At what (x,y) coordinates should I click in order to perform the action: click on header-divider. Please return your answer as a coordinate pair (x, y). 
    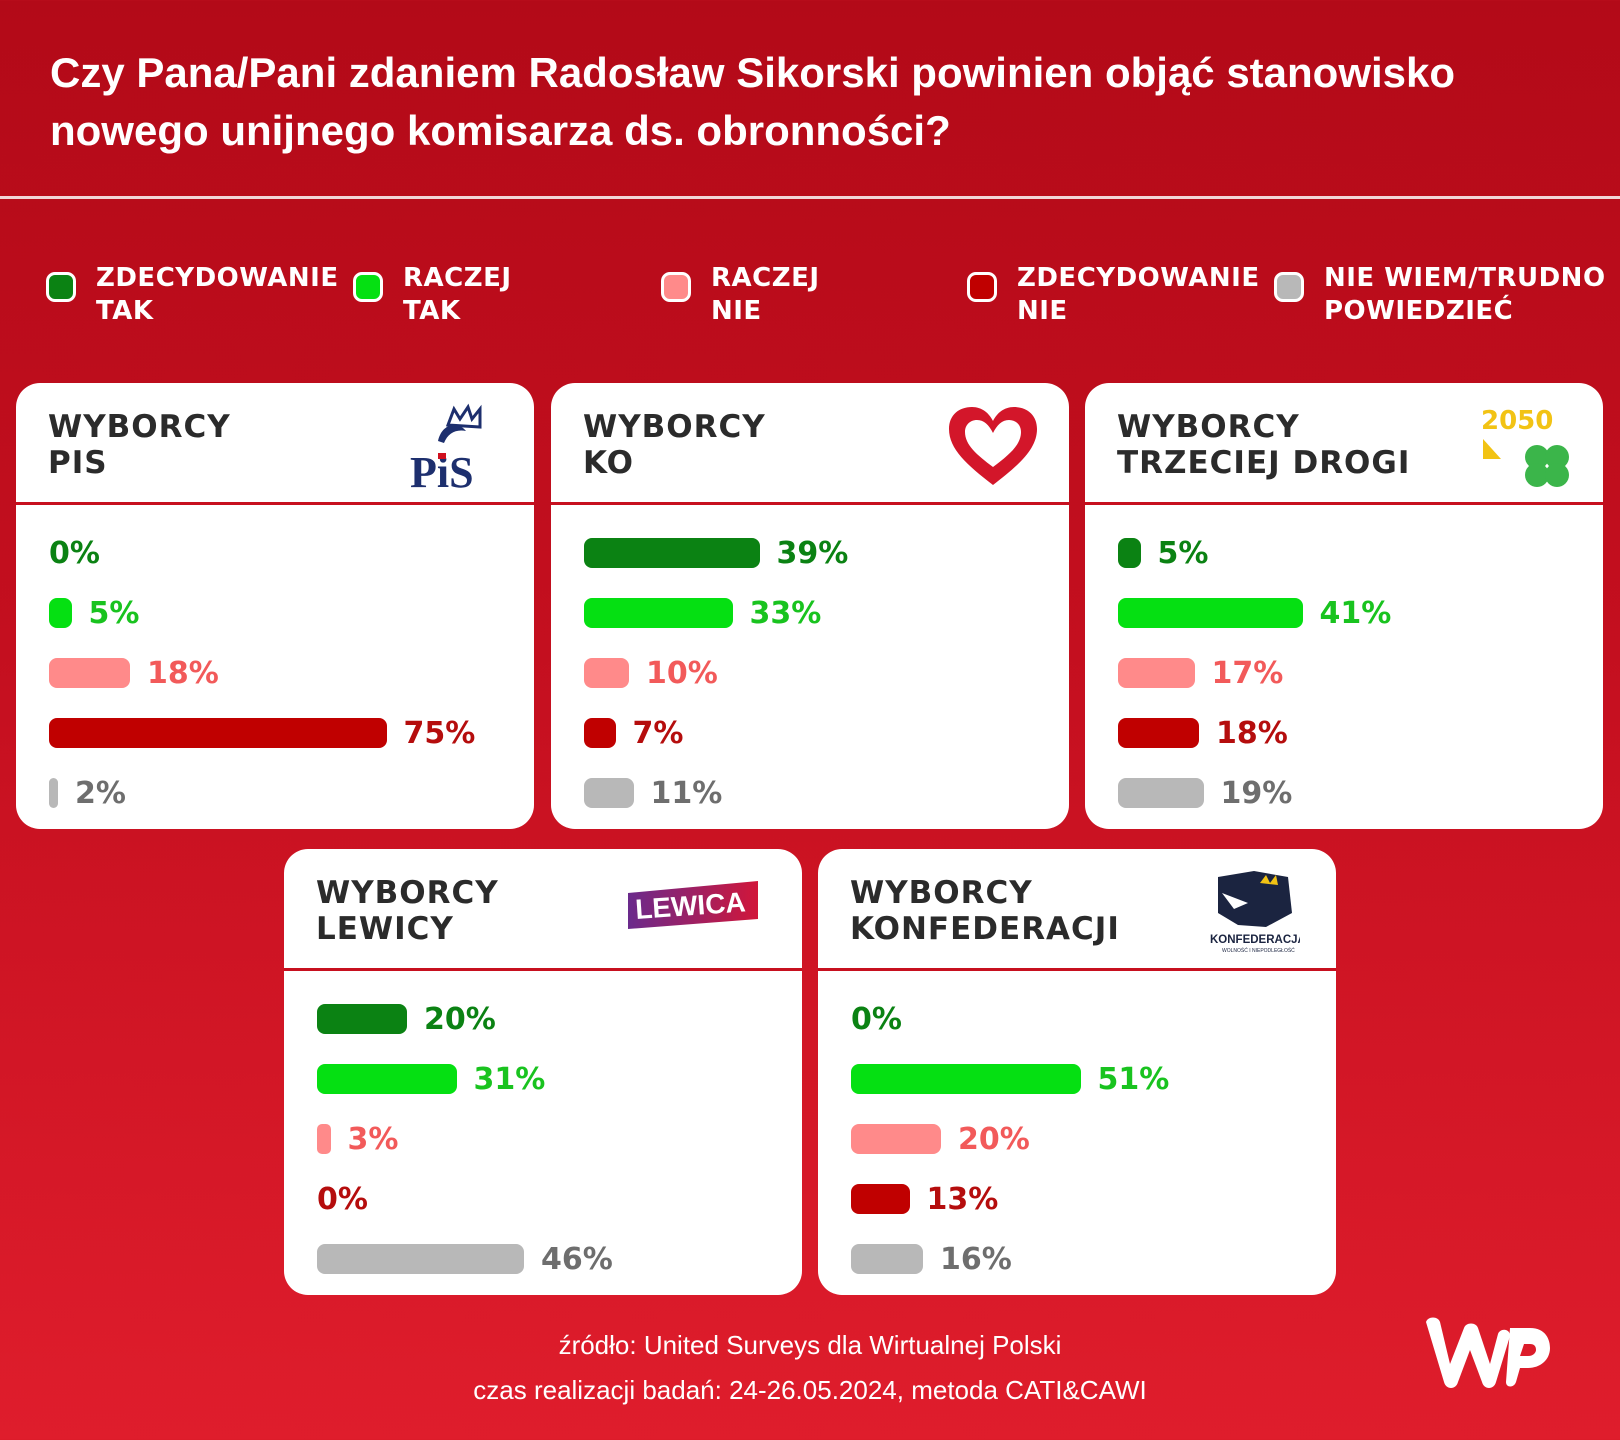
    Looking at the image, I should click on (810, 197).